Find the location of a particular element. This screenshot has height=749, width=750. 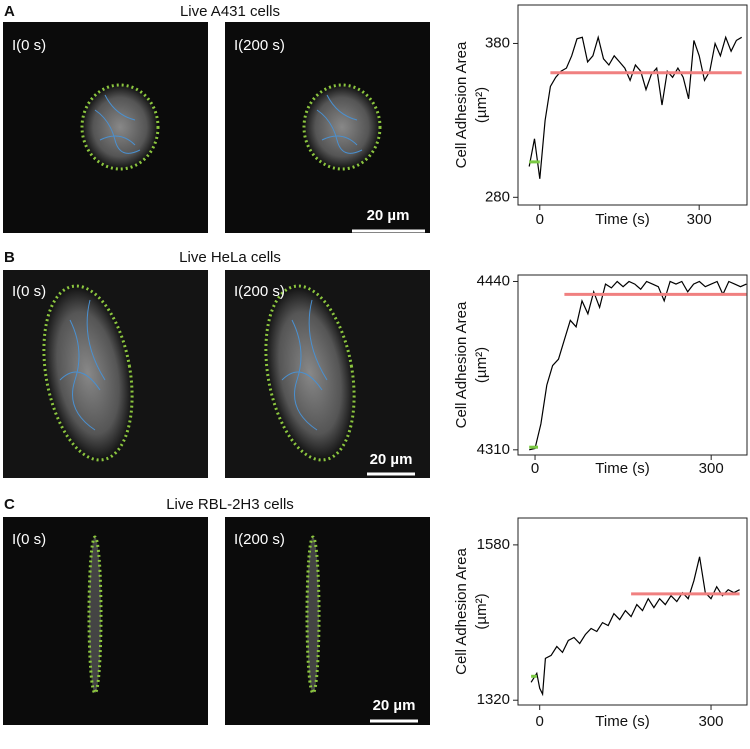

y-tick-label: 4440 is located at coordinates (493, 280).